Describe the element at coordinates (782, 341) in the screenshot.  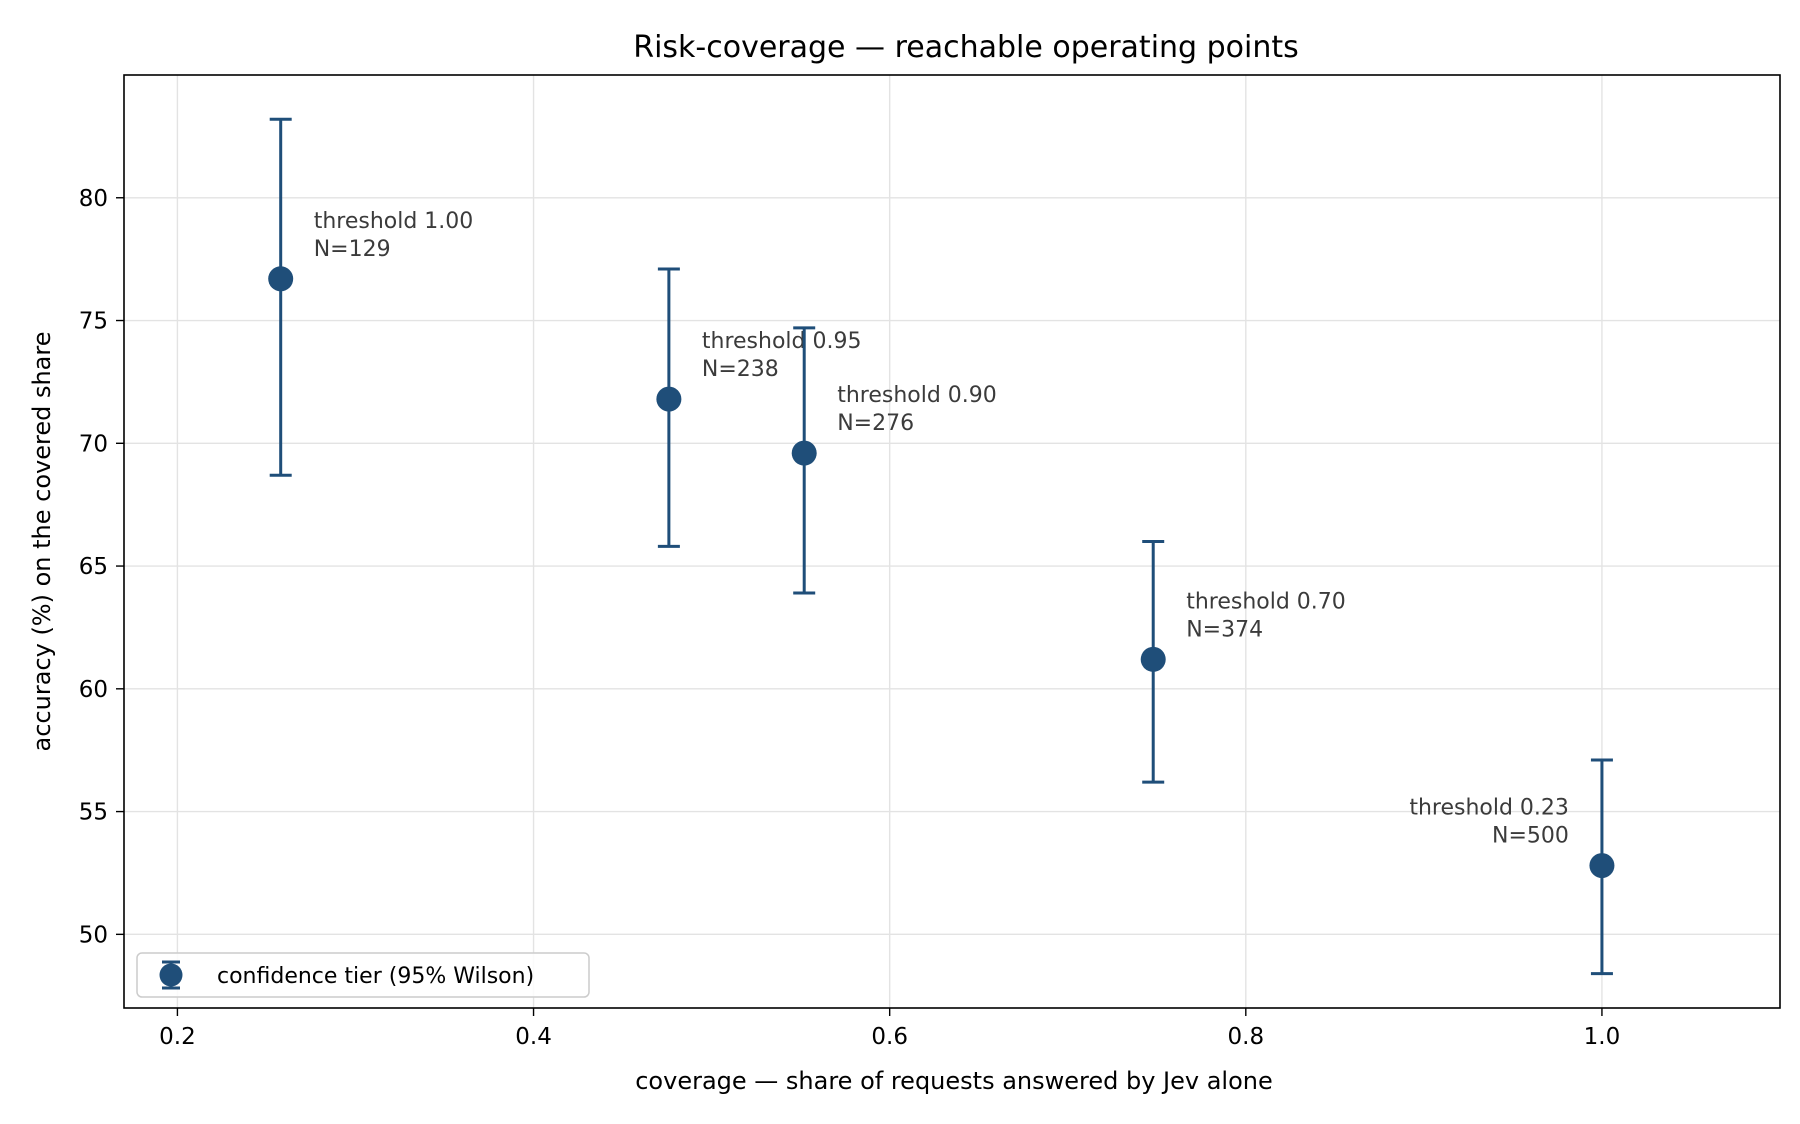
I see `point-threshold-label: threshold 0.95` at that location.